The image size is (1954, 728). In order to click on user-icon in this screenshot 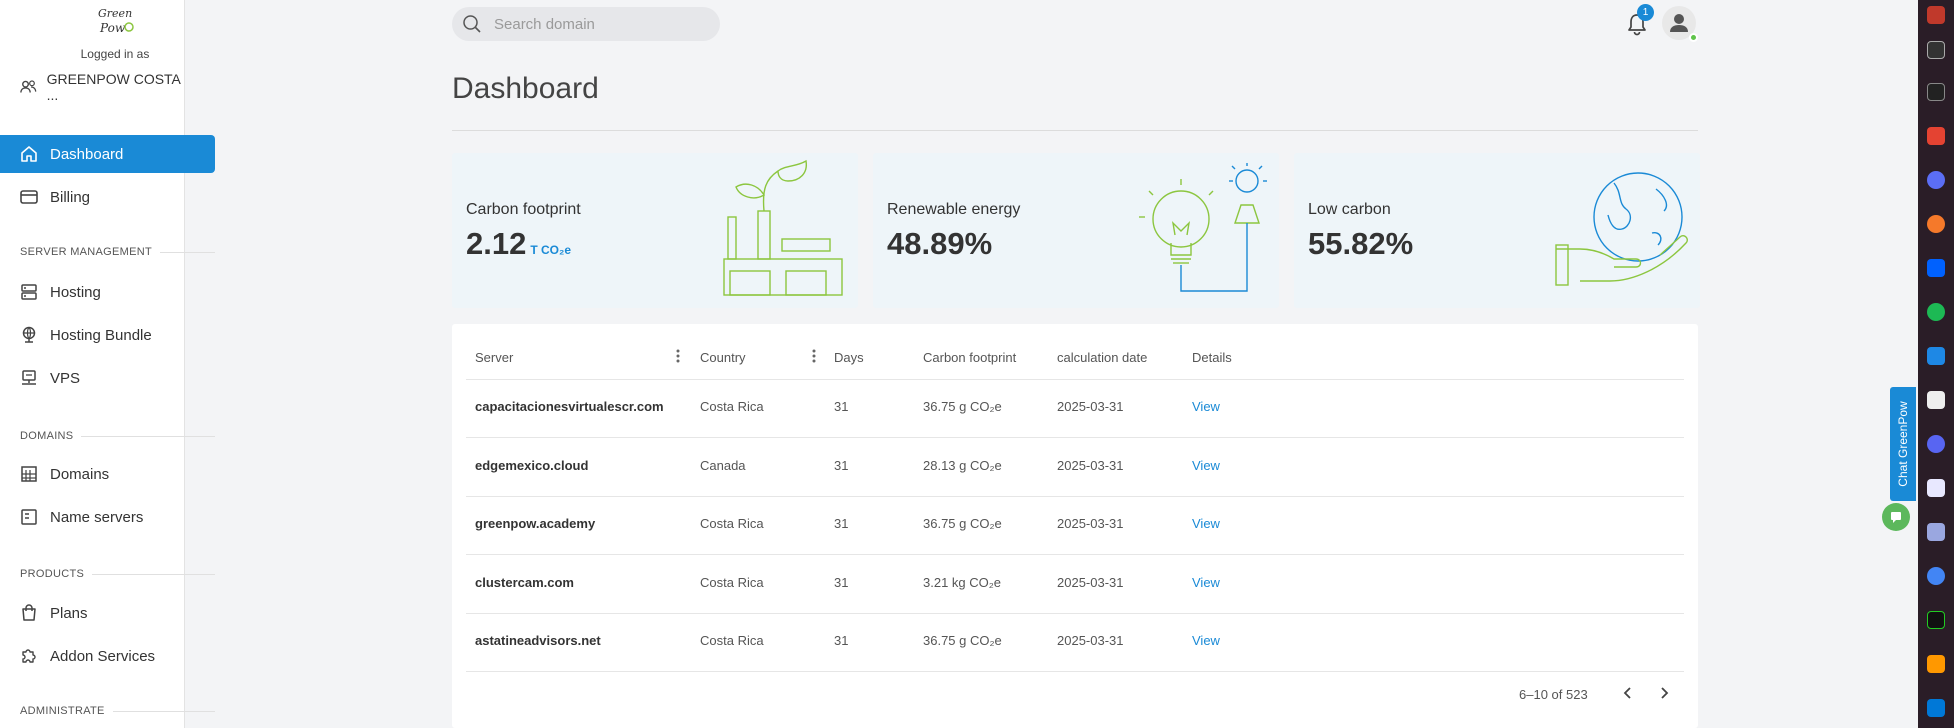, I will do `click(1679, 23)`.